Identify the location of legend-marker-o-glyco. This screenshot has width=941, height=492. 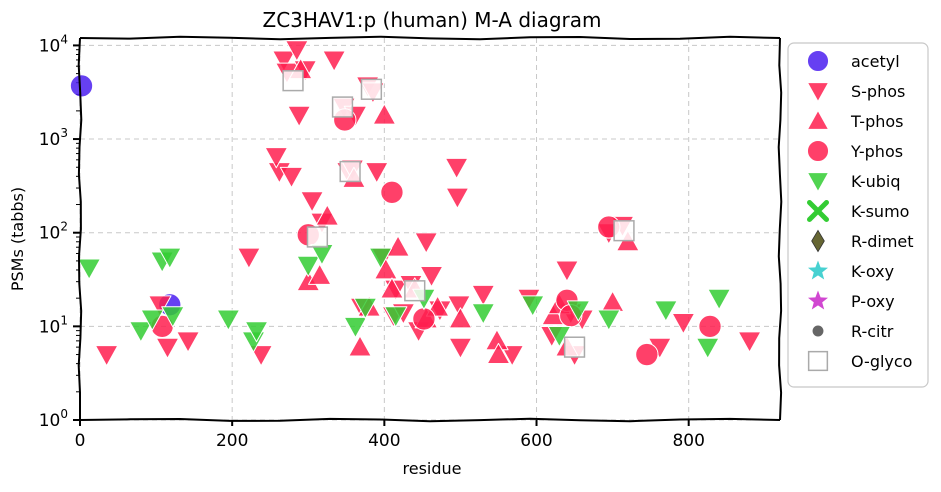
(818, 361).